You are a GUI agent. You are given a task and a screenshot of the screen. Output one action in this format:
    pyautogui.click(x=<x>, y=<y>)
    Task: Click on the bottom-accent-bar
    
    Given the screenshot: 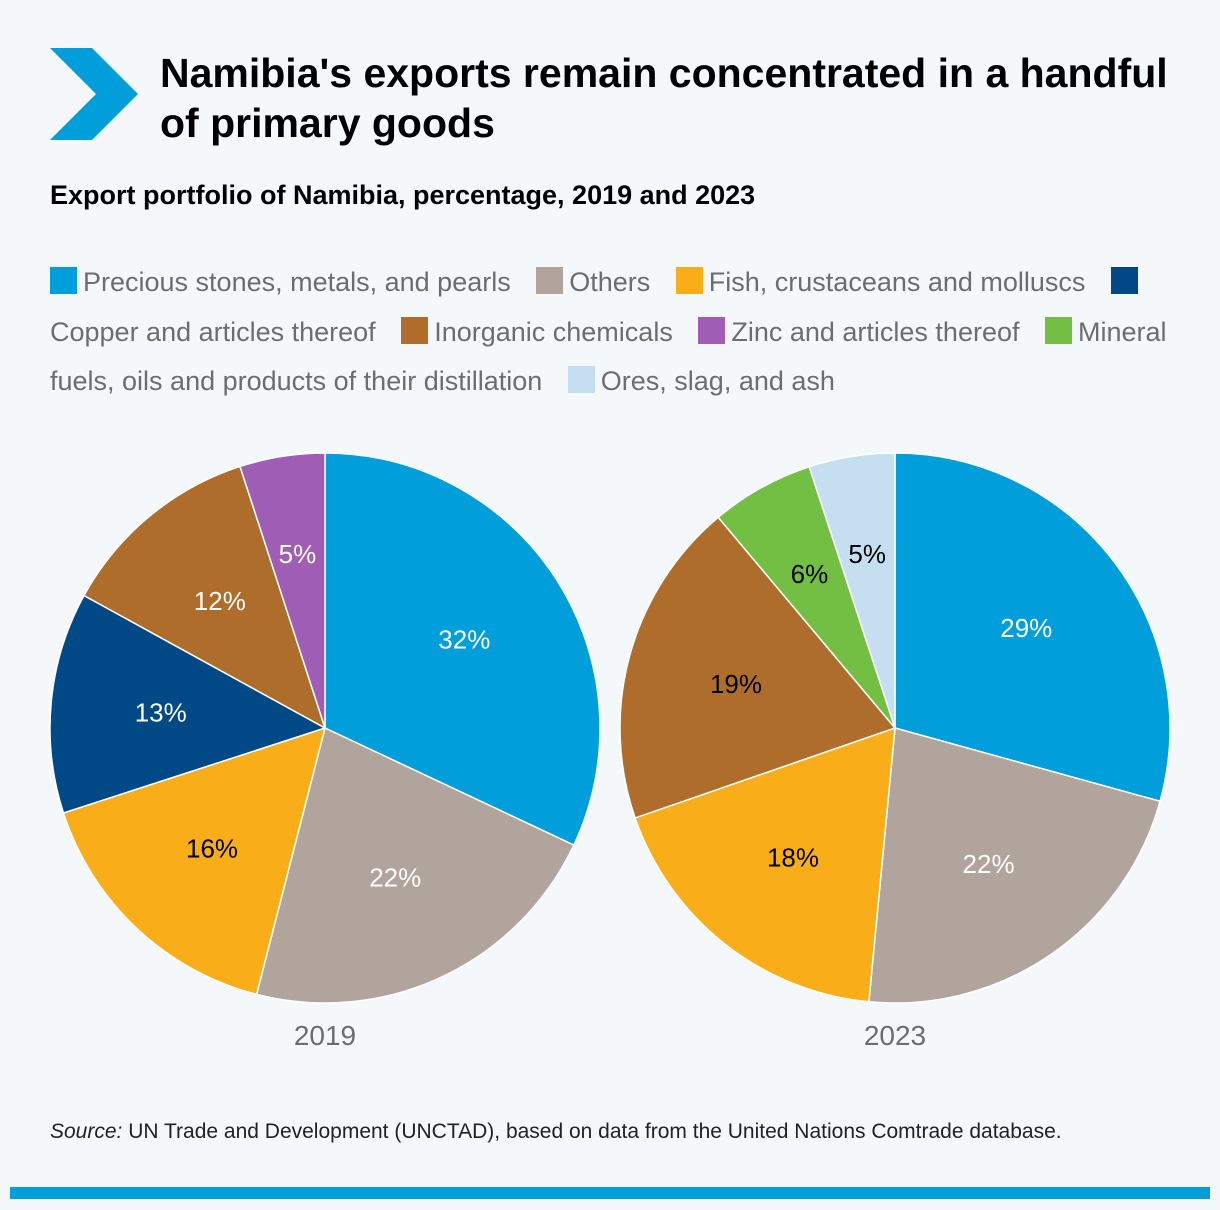 What is the action you would take?
    pyautogui.click(x=610, y=1193)
    